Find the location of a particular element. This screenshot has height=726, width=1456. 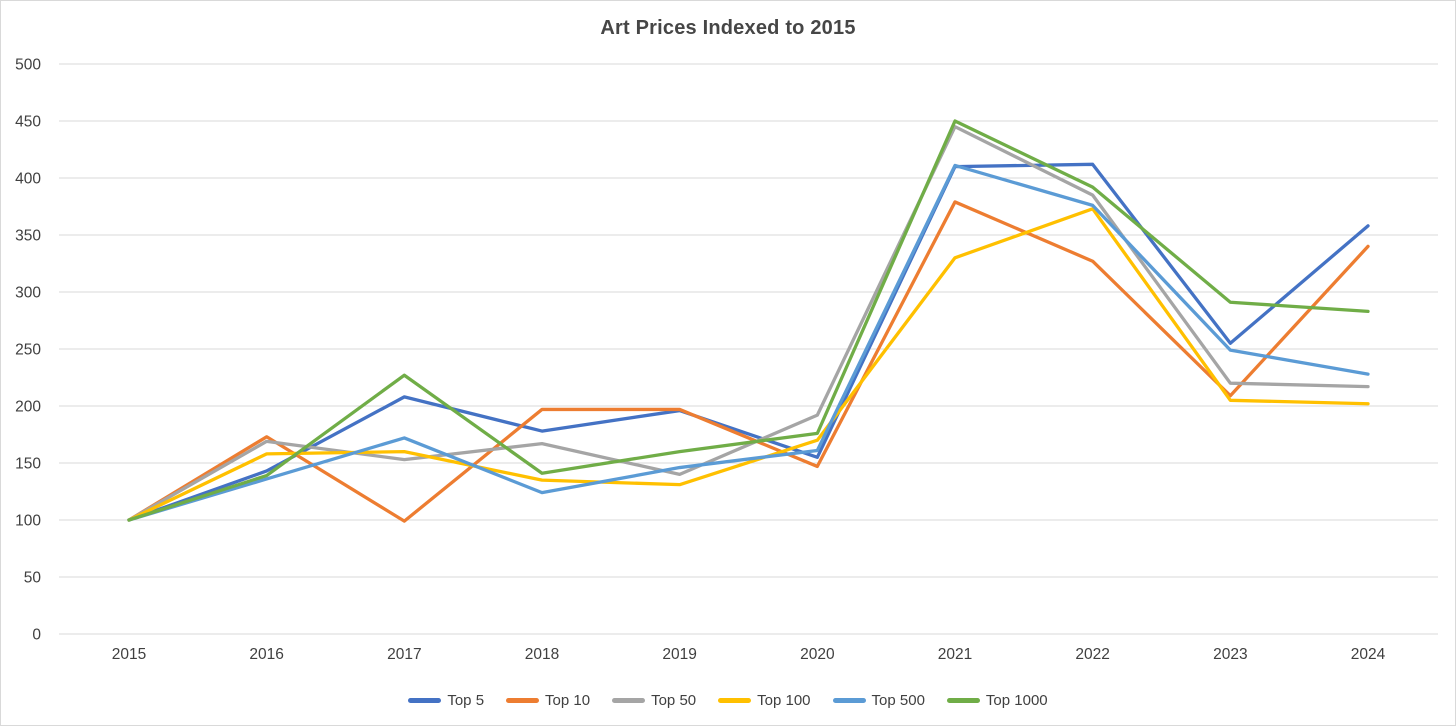

y-axis-tick-label: 450 is located at coordinates (28, 122).